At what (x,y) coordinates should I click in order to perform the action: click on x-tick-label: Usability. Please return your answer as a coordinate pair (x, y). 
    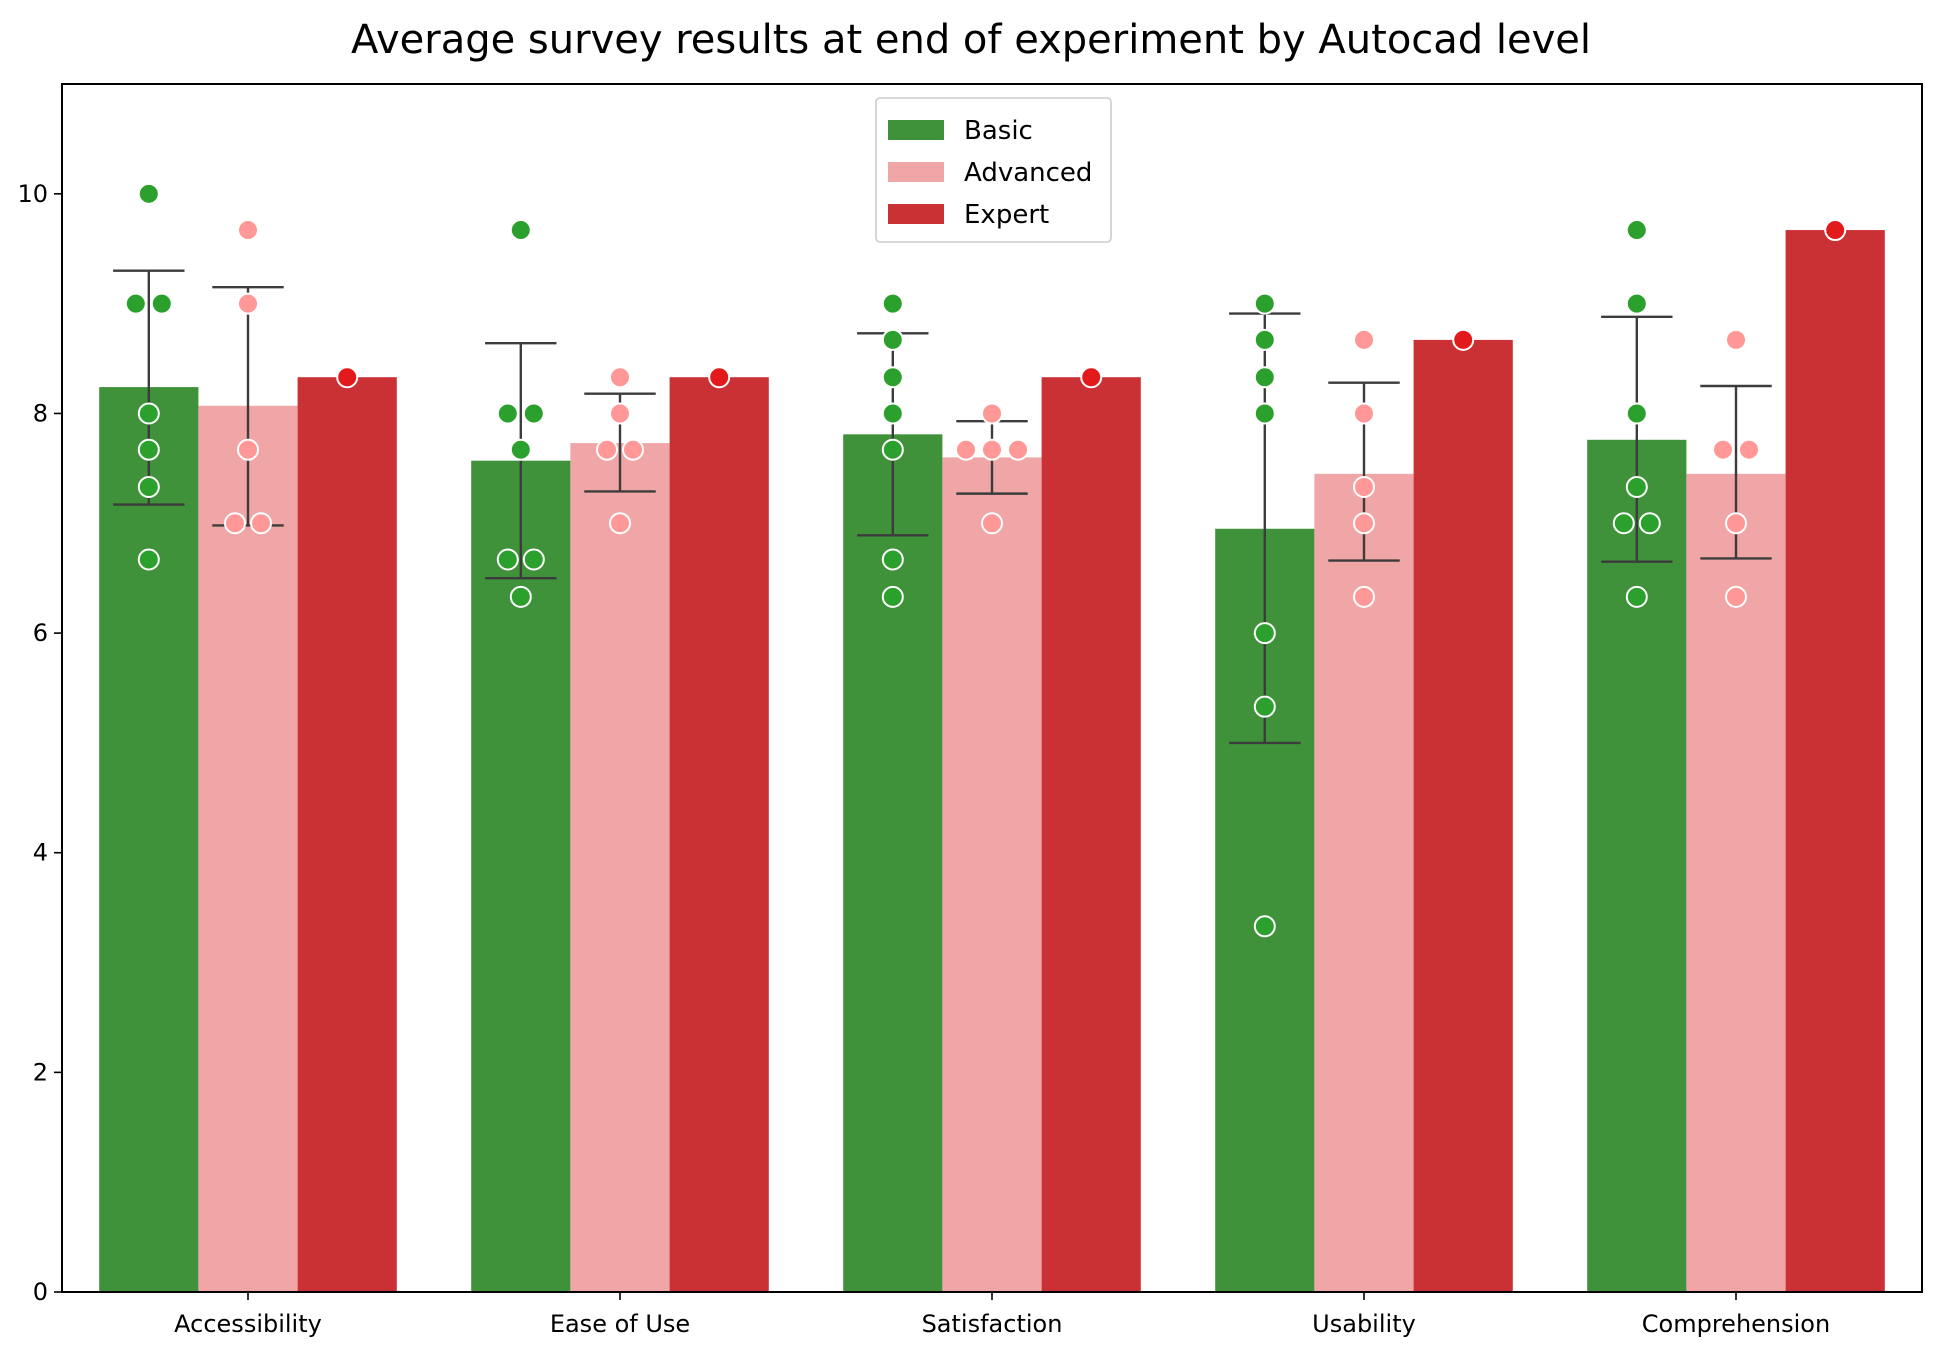
    Looking at the image, I should click on (1364, 1324).